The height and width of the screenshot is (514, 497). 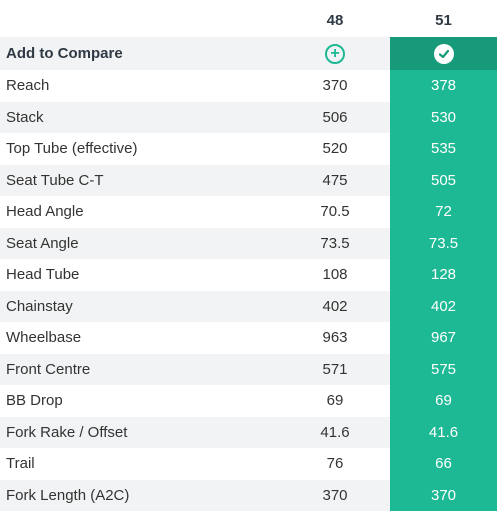 I want to click on table-row: Head Angle 70.5 72, so click(x=248, y=212).